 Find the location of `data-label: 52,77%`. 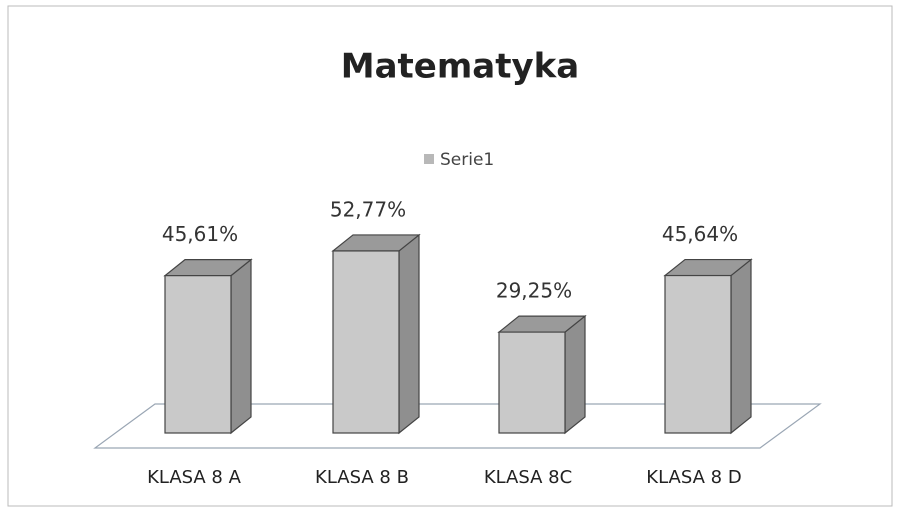

data-label: 52,77% is located at coordinates (368, 209).